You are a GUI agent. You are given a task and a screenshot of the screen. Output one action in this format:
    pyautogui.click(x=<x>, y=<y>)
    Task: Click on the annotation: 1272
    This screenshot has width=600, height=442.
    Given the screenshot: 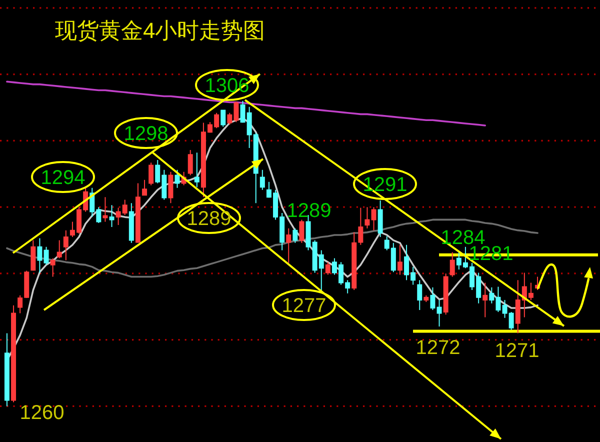 What is the action you would take?
    pyautogui.click(x=438, y=348)
    